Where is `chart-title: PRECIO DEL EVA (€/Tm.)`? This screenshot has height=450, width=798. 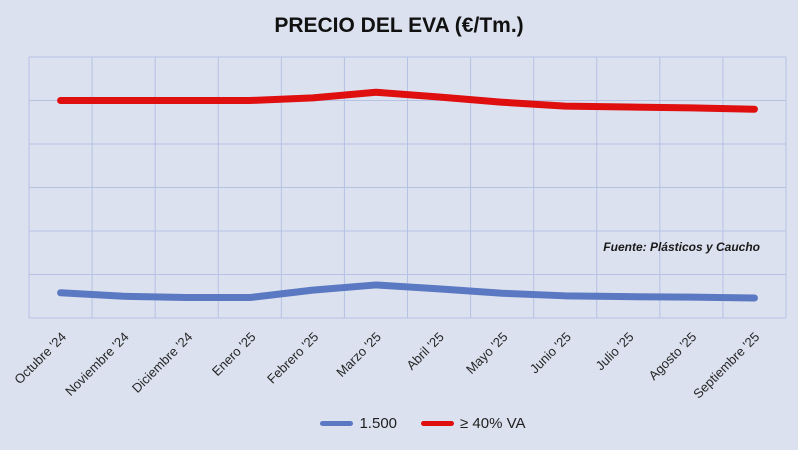 chart-title: PRECIO DEL EVA (€/Tm.) is located at coordinates (399, 25).